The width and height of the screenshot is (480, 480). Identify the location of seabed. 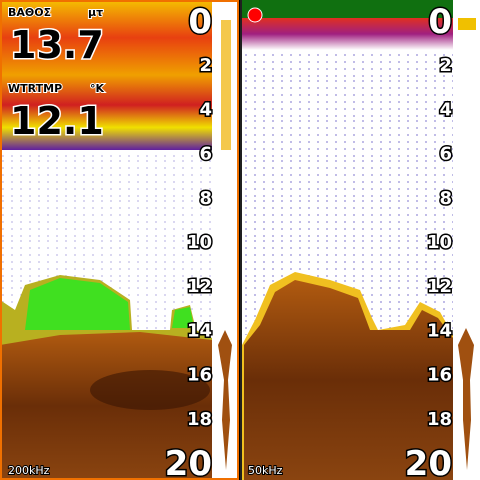
(106, 406).